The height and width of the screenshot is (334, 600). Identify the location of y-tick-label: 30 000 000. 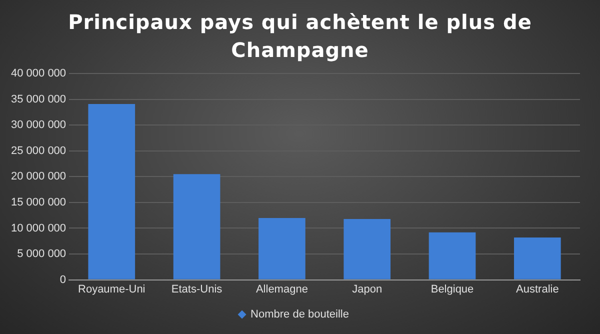
(38, 125).